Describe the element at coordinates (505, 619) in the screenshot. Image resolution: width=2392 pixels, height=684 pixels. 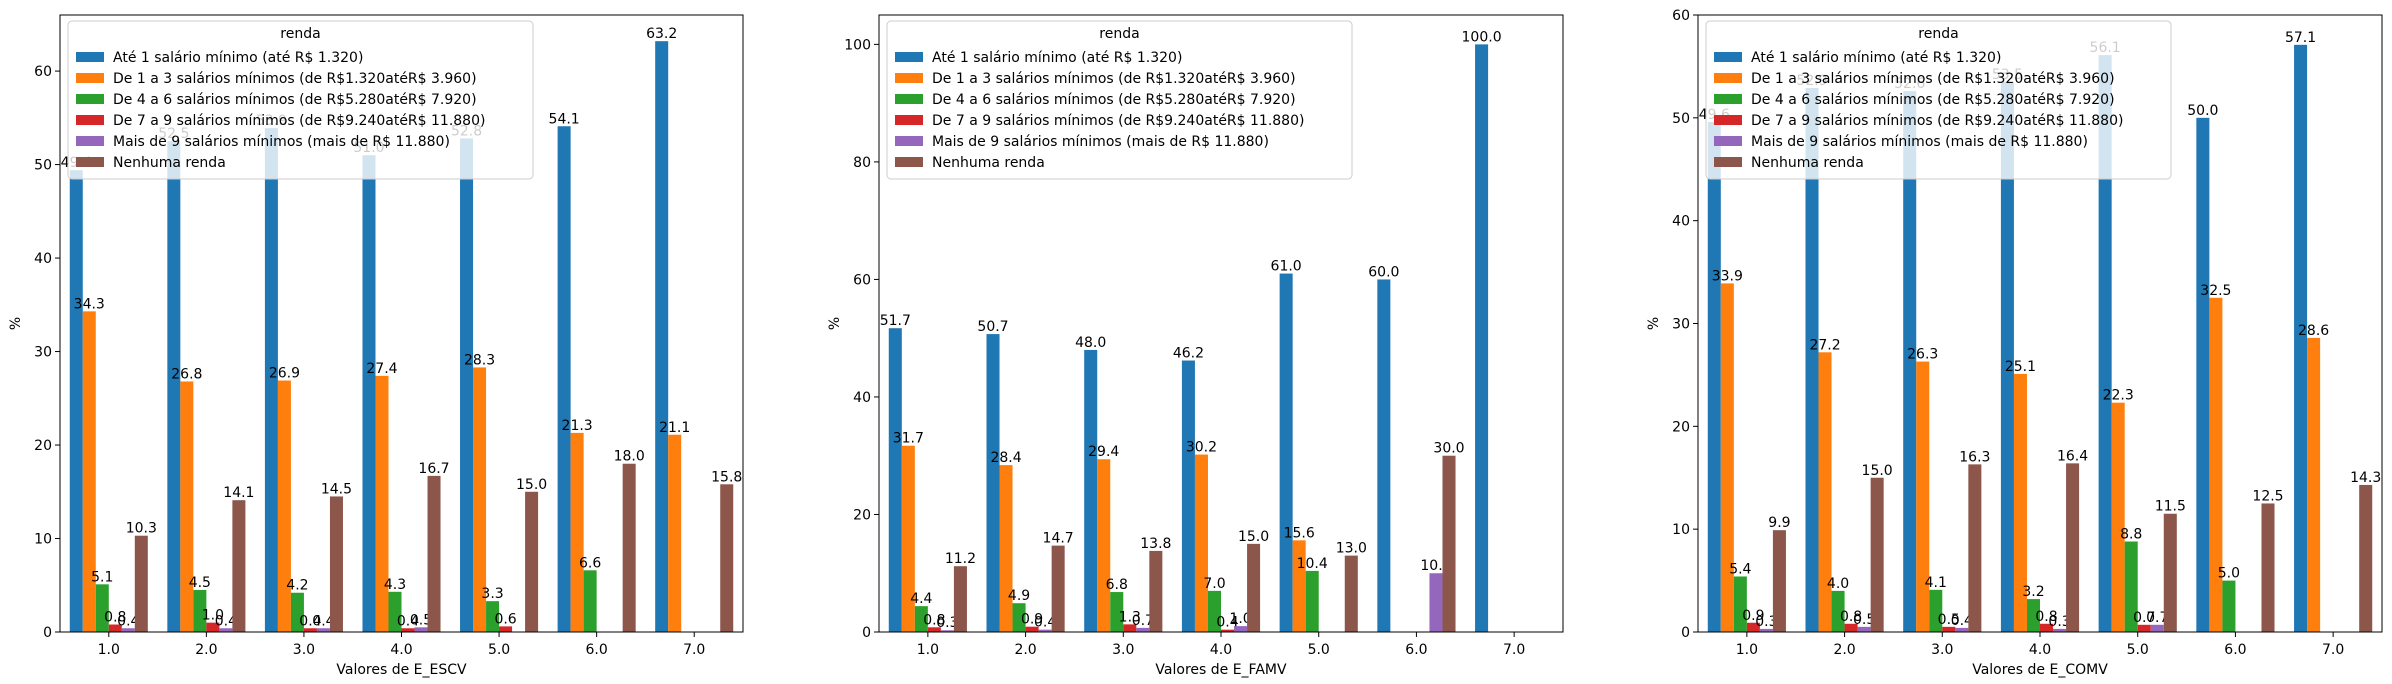
I see `bar-data-label: 0.6` at that location.